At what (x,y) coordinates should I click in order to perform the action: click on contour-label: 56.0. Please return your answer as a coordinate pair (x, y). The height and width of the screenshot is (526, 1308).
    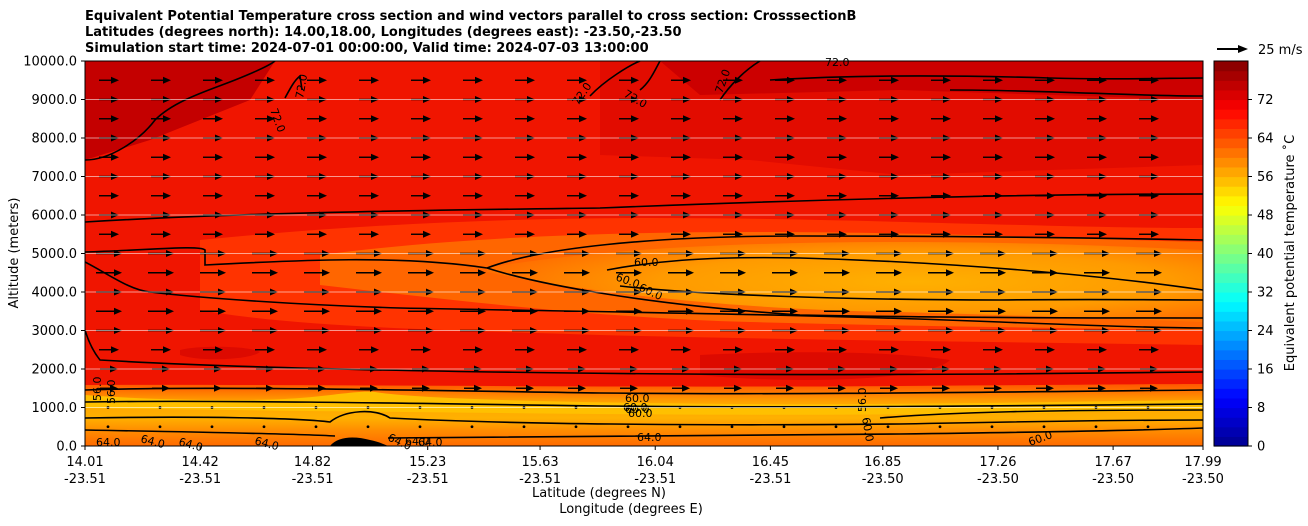
    Looking at the image, I should click on (97, 389).